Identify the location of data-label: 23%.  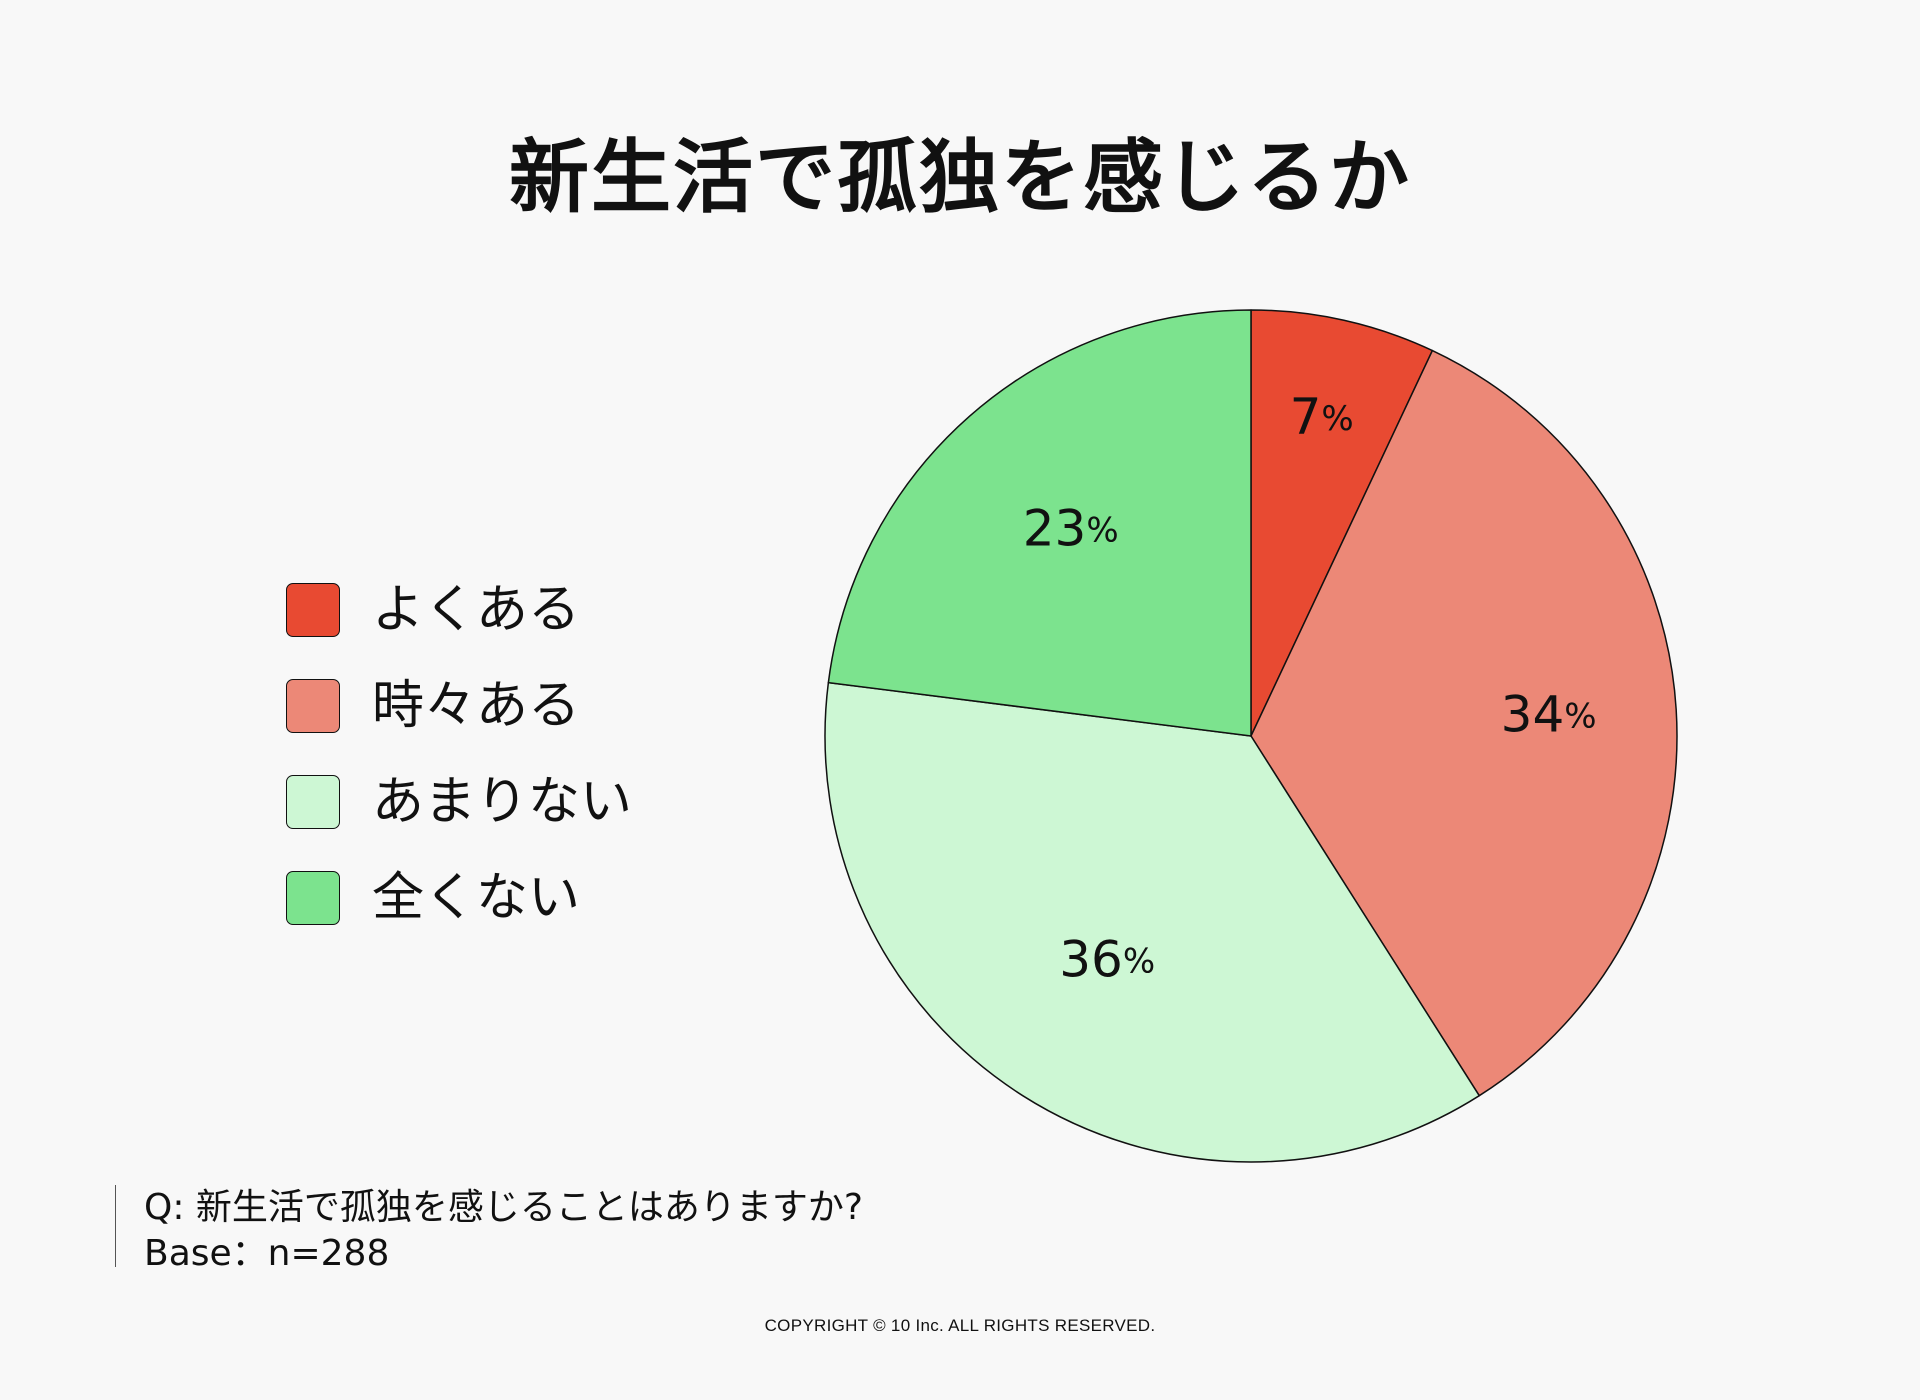
(1071, 528).